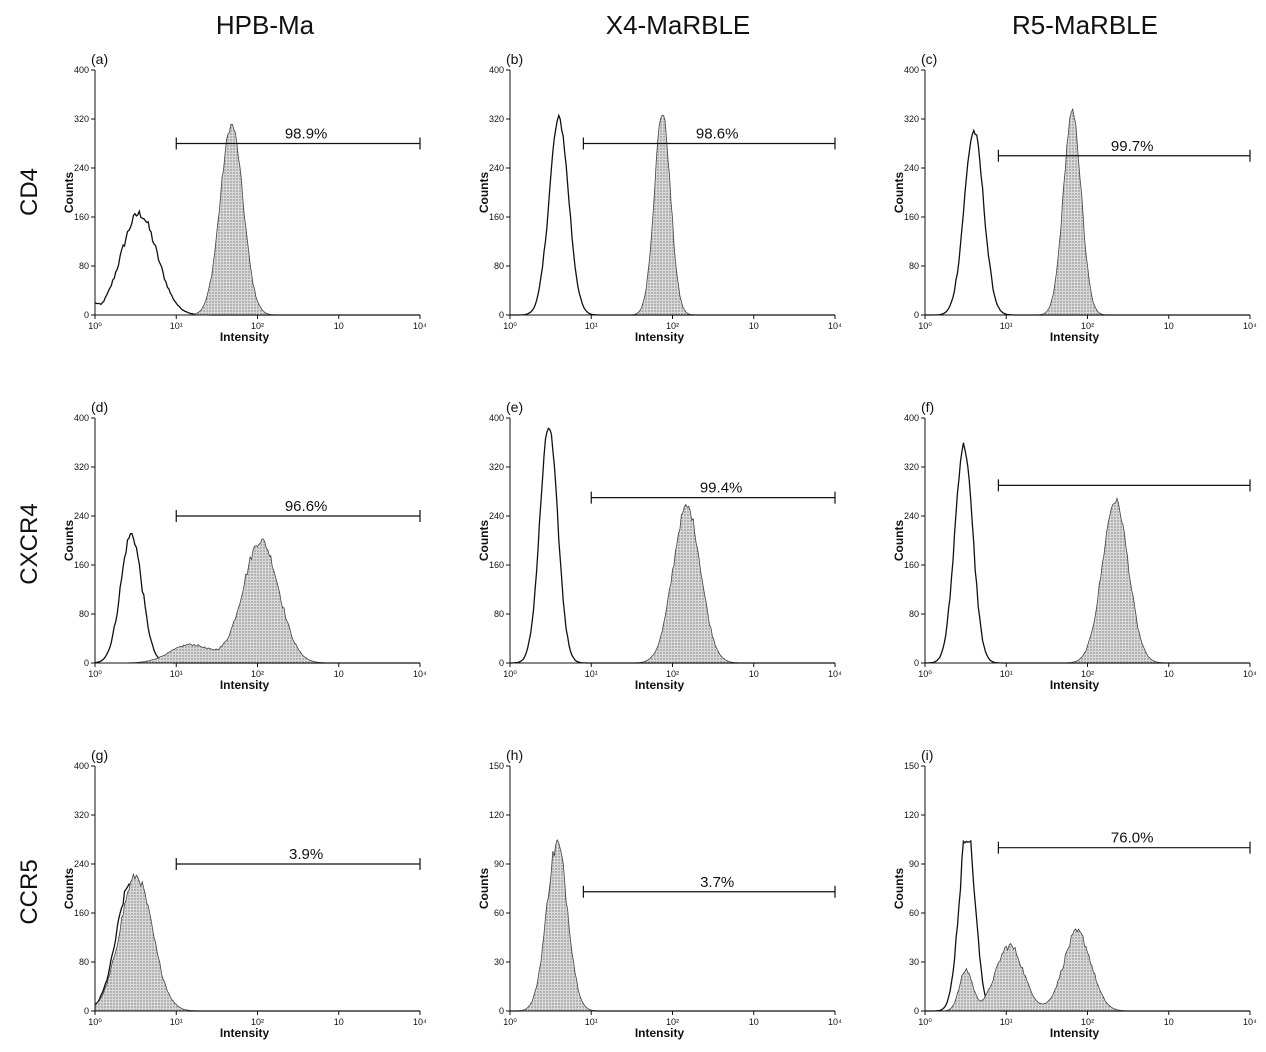 The height and width of the screenshot is (1052, 1266). I want to click on gate-percent-label: 98.9%, so click(306, 134).